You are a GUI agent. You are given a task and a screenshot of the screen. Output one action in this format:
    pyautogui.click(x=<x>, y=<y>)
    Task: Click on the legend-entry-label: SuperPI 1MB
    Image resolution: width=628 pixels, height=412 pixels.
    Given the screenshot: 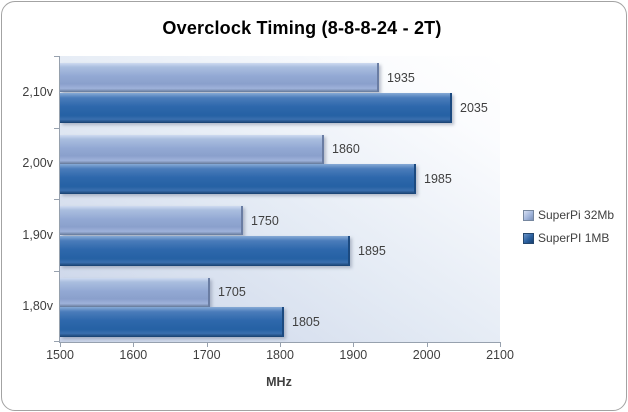 What is the action you would take?
    pyautogui.click(x=574, y=238)
    